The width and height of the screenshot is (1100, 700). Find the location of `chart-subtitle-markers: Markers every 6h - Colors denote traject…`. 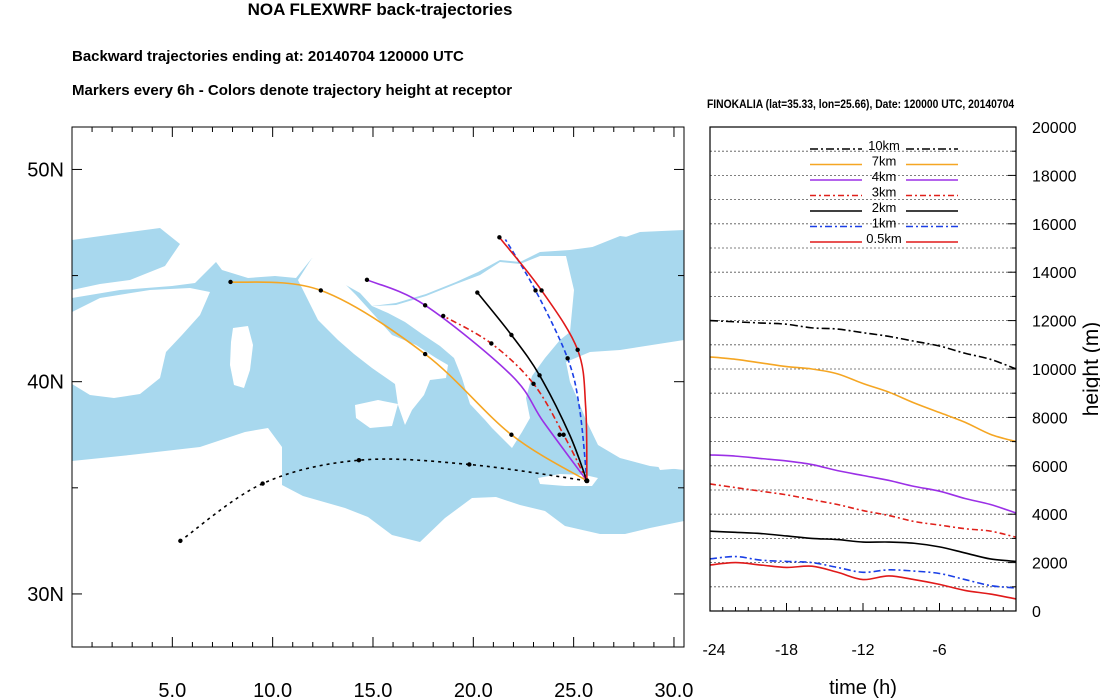

chart-subtitle-markers: Markers every 6h - Colors denote traject… is located at coordinates (292, 90).